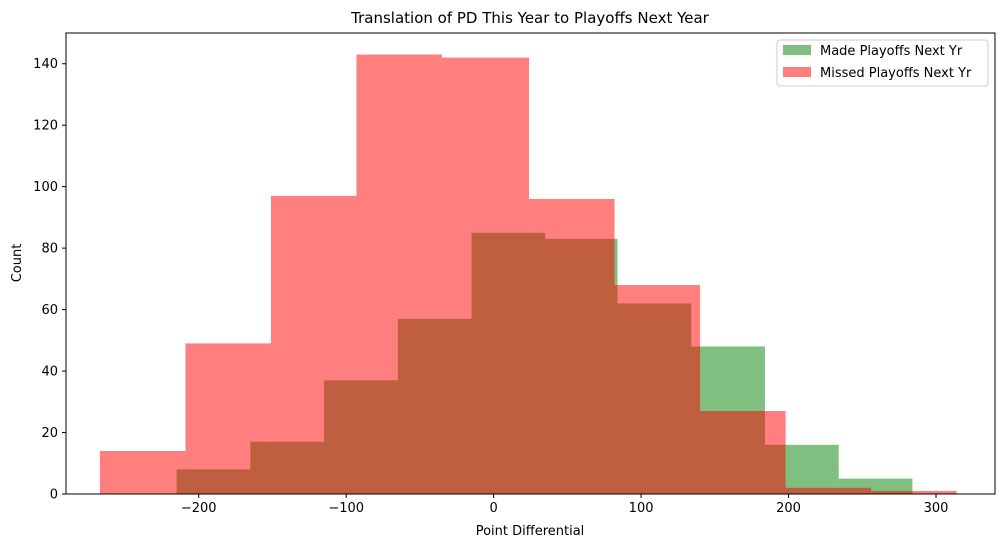 Image resolution: width=1005 pixels, height=547 pixels. Describe the element at coordinates (49, 280) in the screenshot. I see `y-axis: 0 20 40 60 80 100 120 140` at that location.